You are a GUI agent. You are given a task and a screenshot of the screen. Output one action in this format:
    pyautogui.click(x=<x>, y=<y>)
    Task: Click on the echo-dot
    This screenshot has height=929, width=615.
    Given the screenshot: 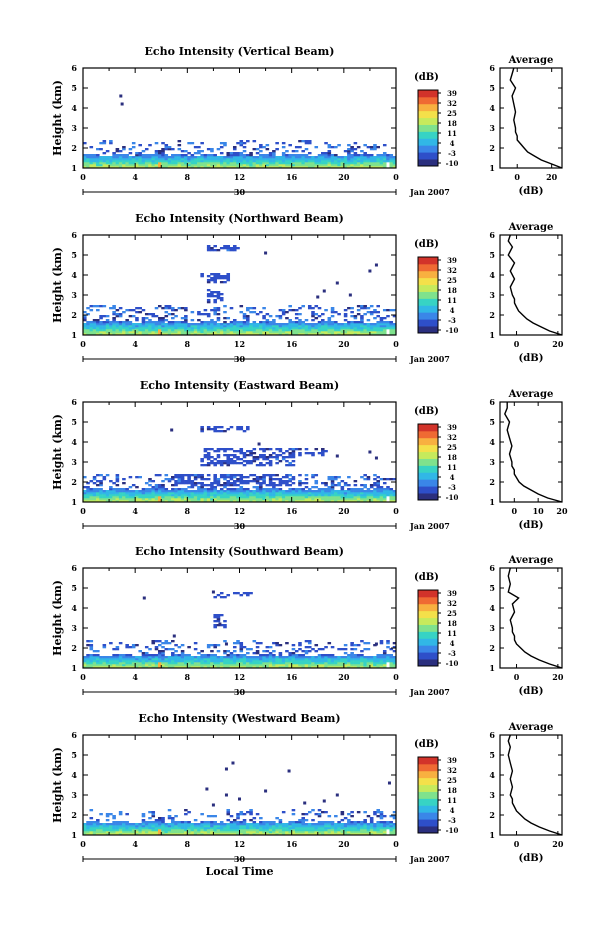 What is the action you would take?
    pyautogui.click(x=376, y=265)
    